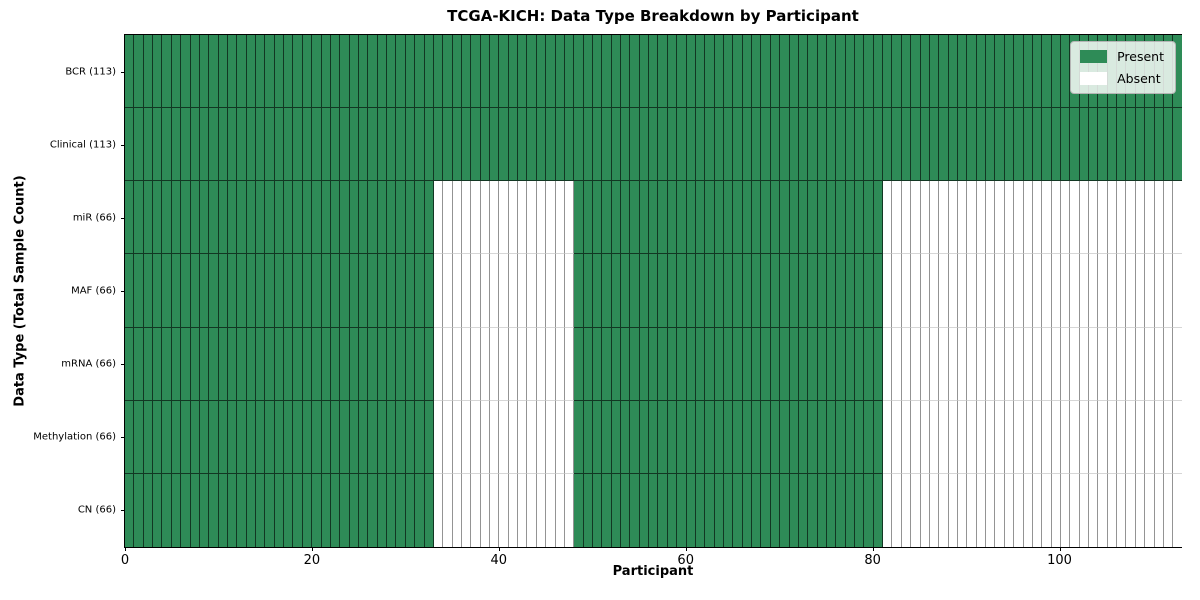  Describe the element at coordinates (653, 72) in the screenshot. I see `heatmap-row` at that location.